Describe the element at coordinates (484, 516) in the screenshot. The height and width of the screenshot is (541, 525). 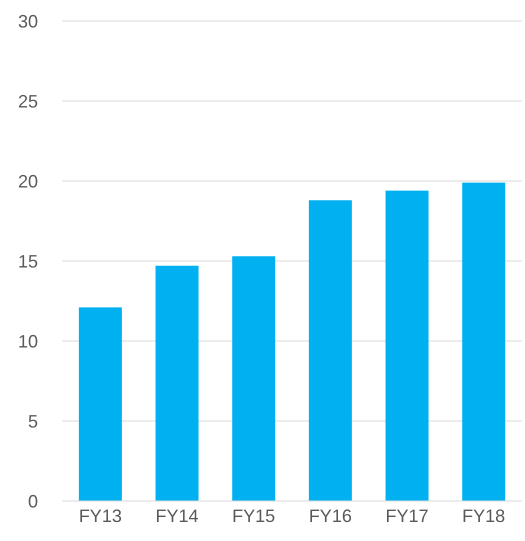
I see `x-tick-label: FY18` at that location.